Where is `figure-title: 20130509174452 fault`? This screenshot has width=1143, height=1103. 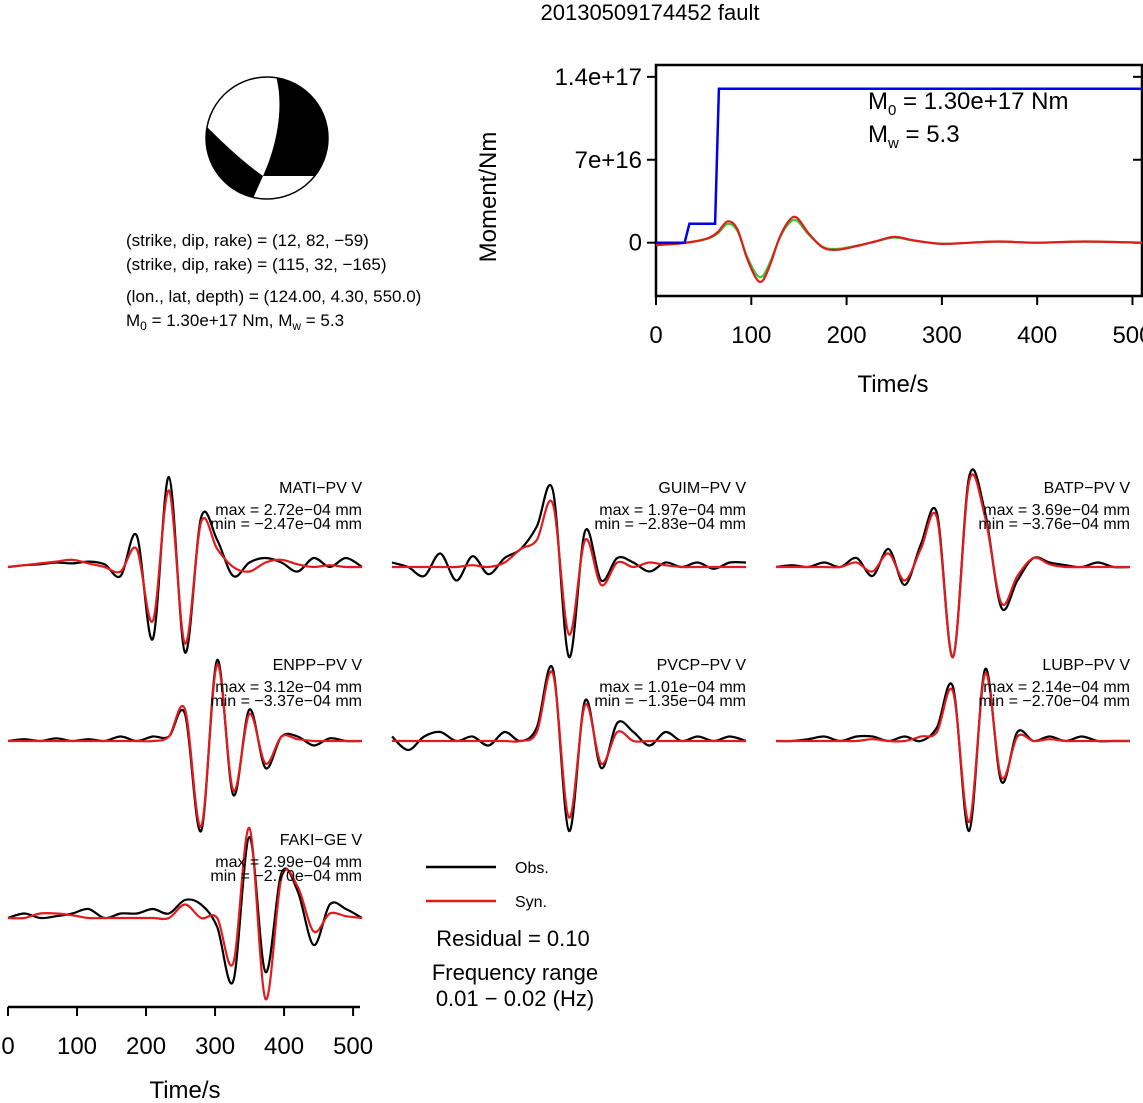
figure-title: 20130509174452 fault is located at coordinates (650, 12).